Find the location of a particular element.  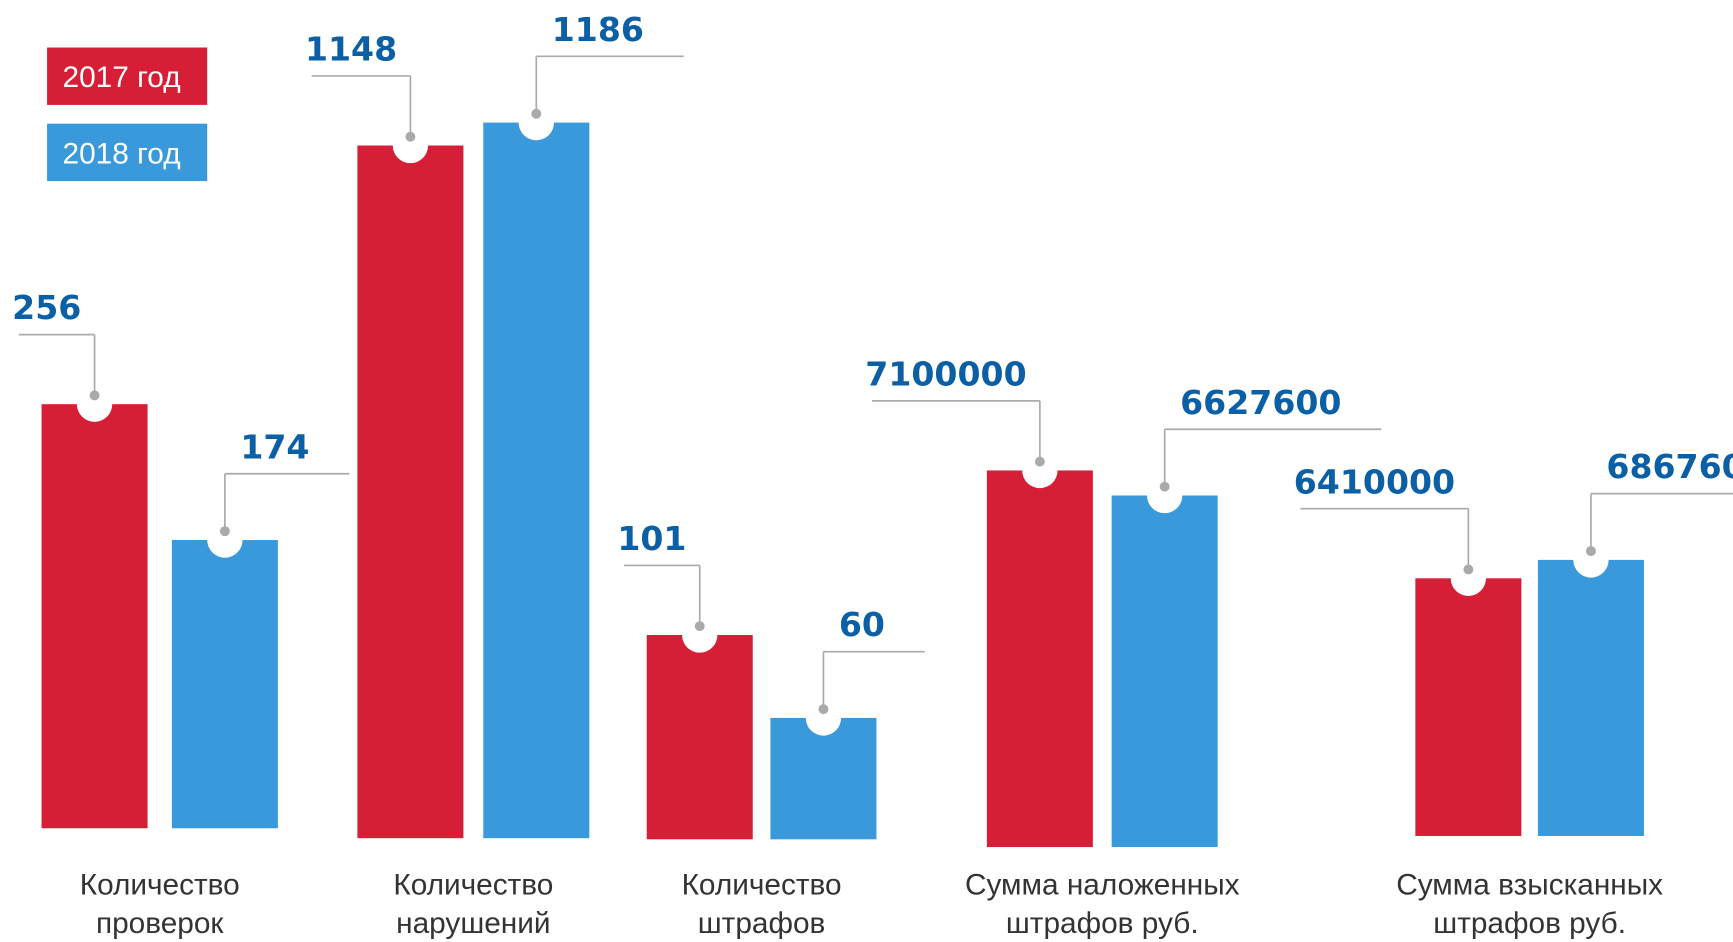

value-label: 1148 is located at coordinates (351, 48).